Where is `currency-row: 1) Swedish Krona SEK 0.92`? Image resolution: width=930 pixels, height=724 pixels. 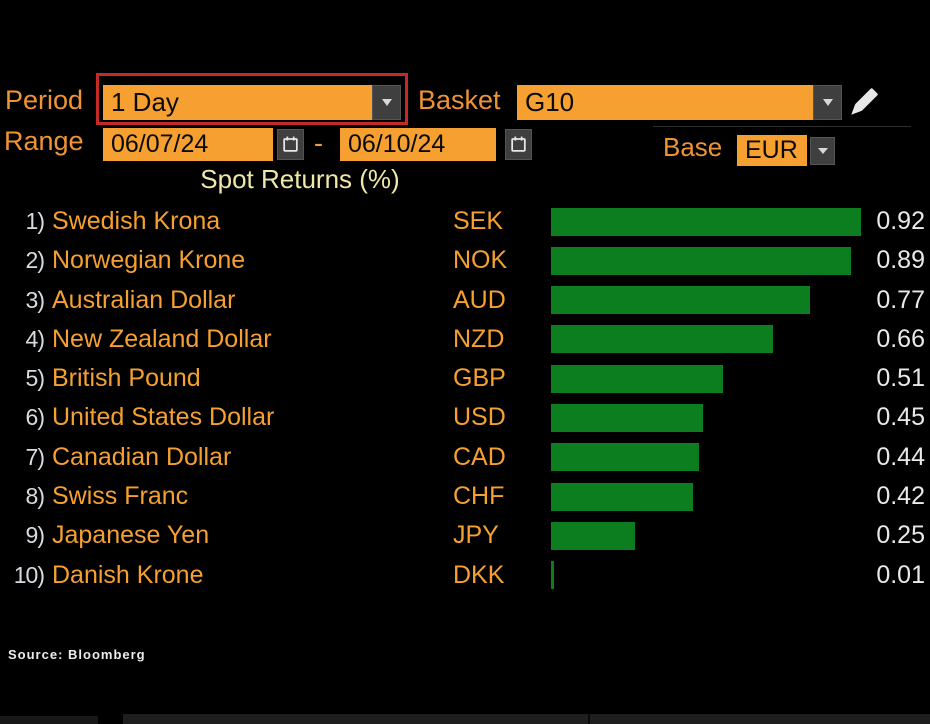 currency-row: 1) Swedish Krona SEK 0.92 is located at coordinates (465, 221).